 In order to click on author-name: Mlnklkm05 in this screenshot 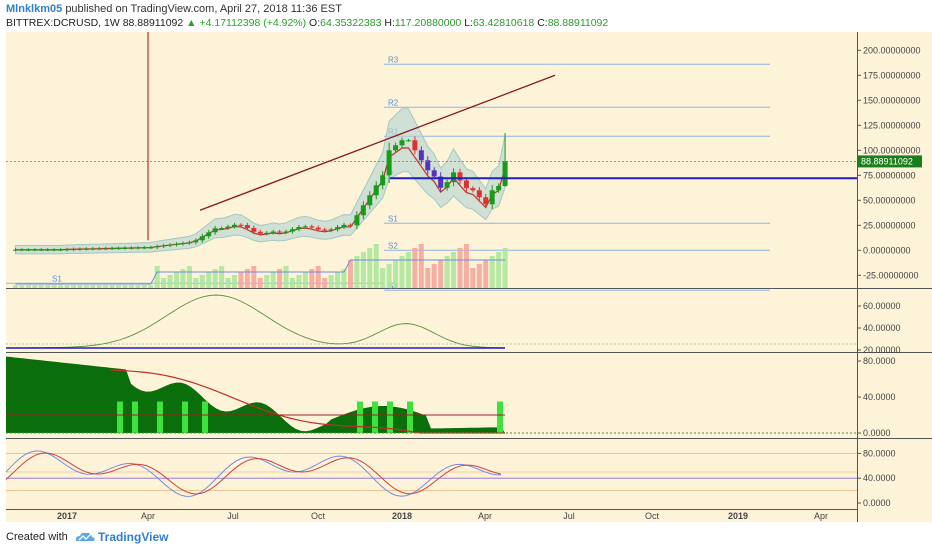, I will do `click(34, 9)`.